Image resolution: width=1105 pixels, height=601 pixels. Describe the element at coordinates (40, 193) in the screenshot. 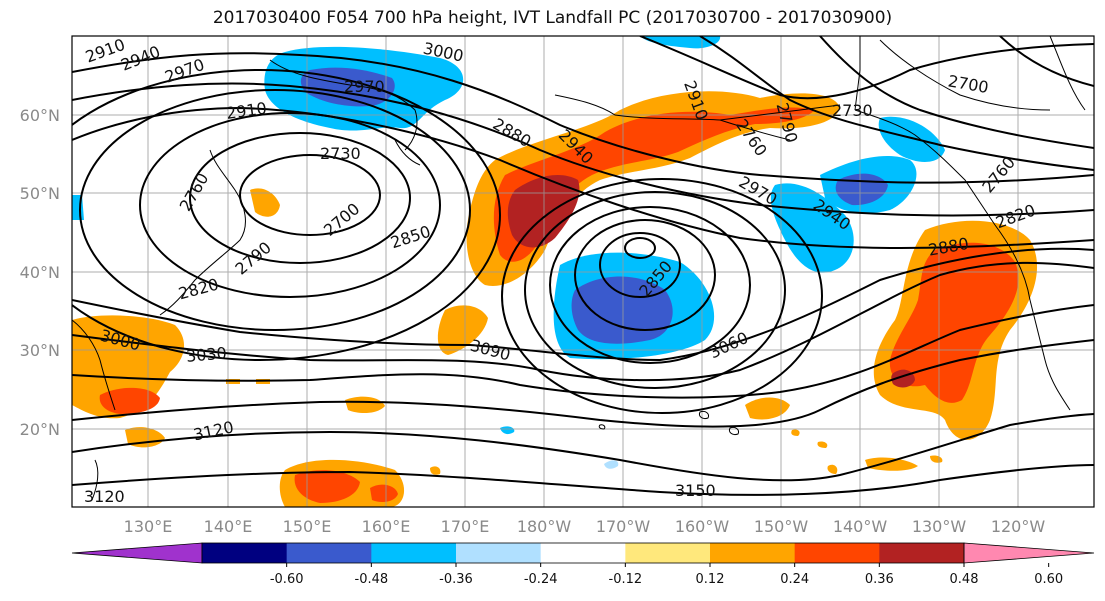

I see `lat-label-50n: 50°N` at that location.